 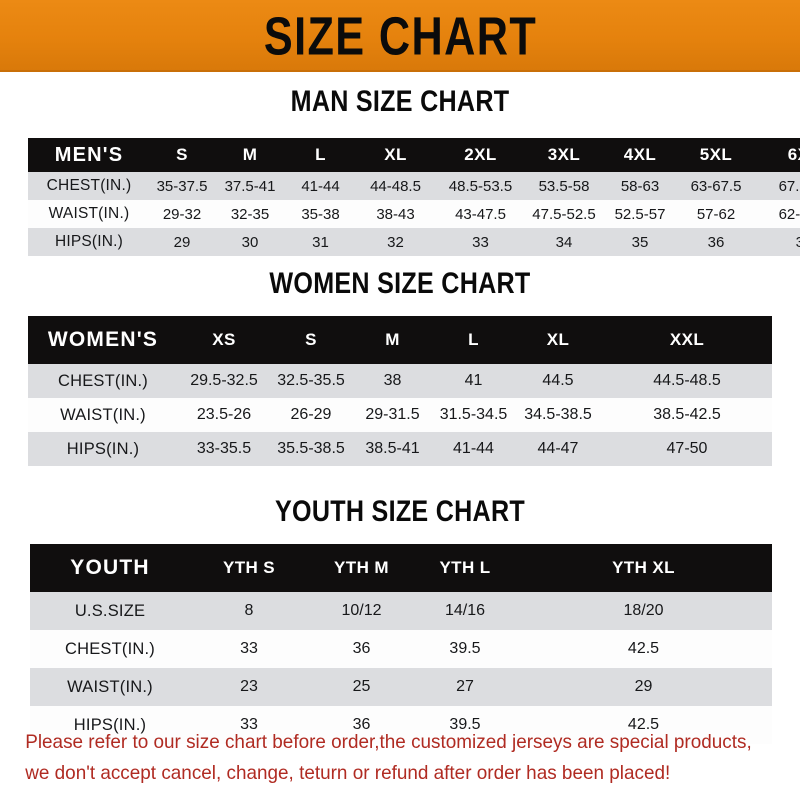 I want to click on table-cell: 52.5-57, so click(x=640, y=214).